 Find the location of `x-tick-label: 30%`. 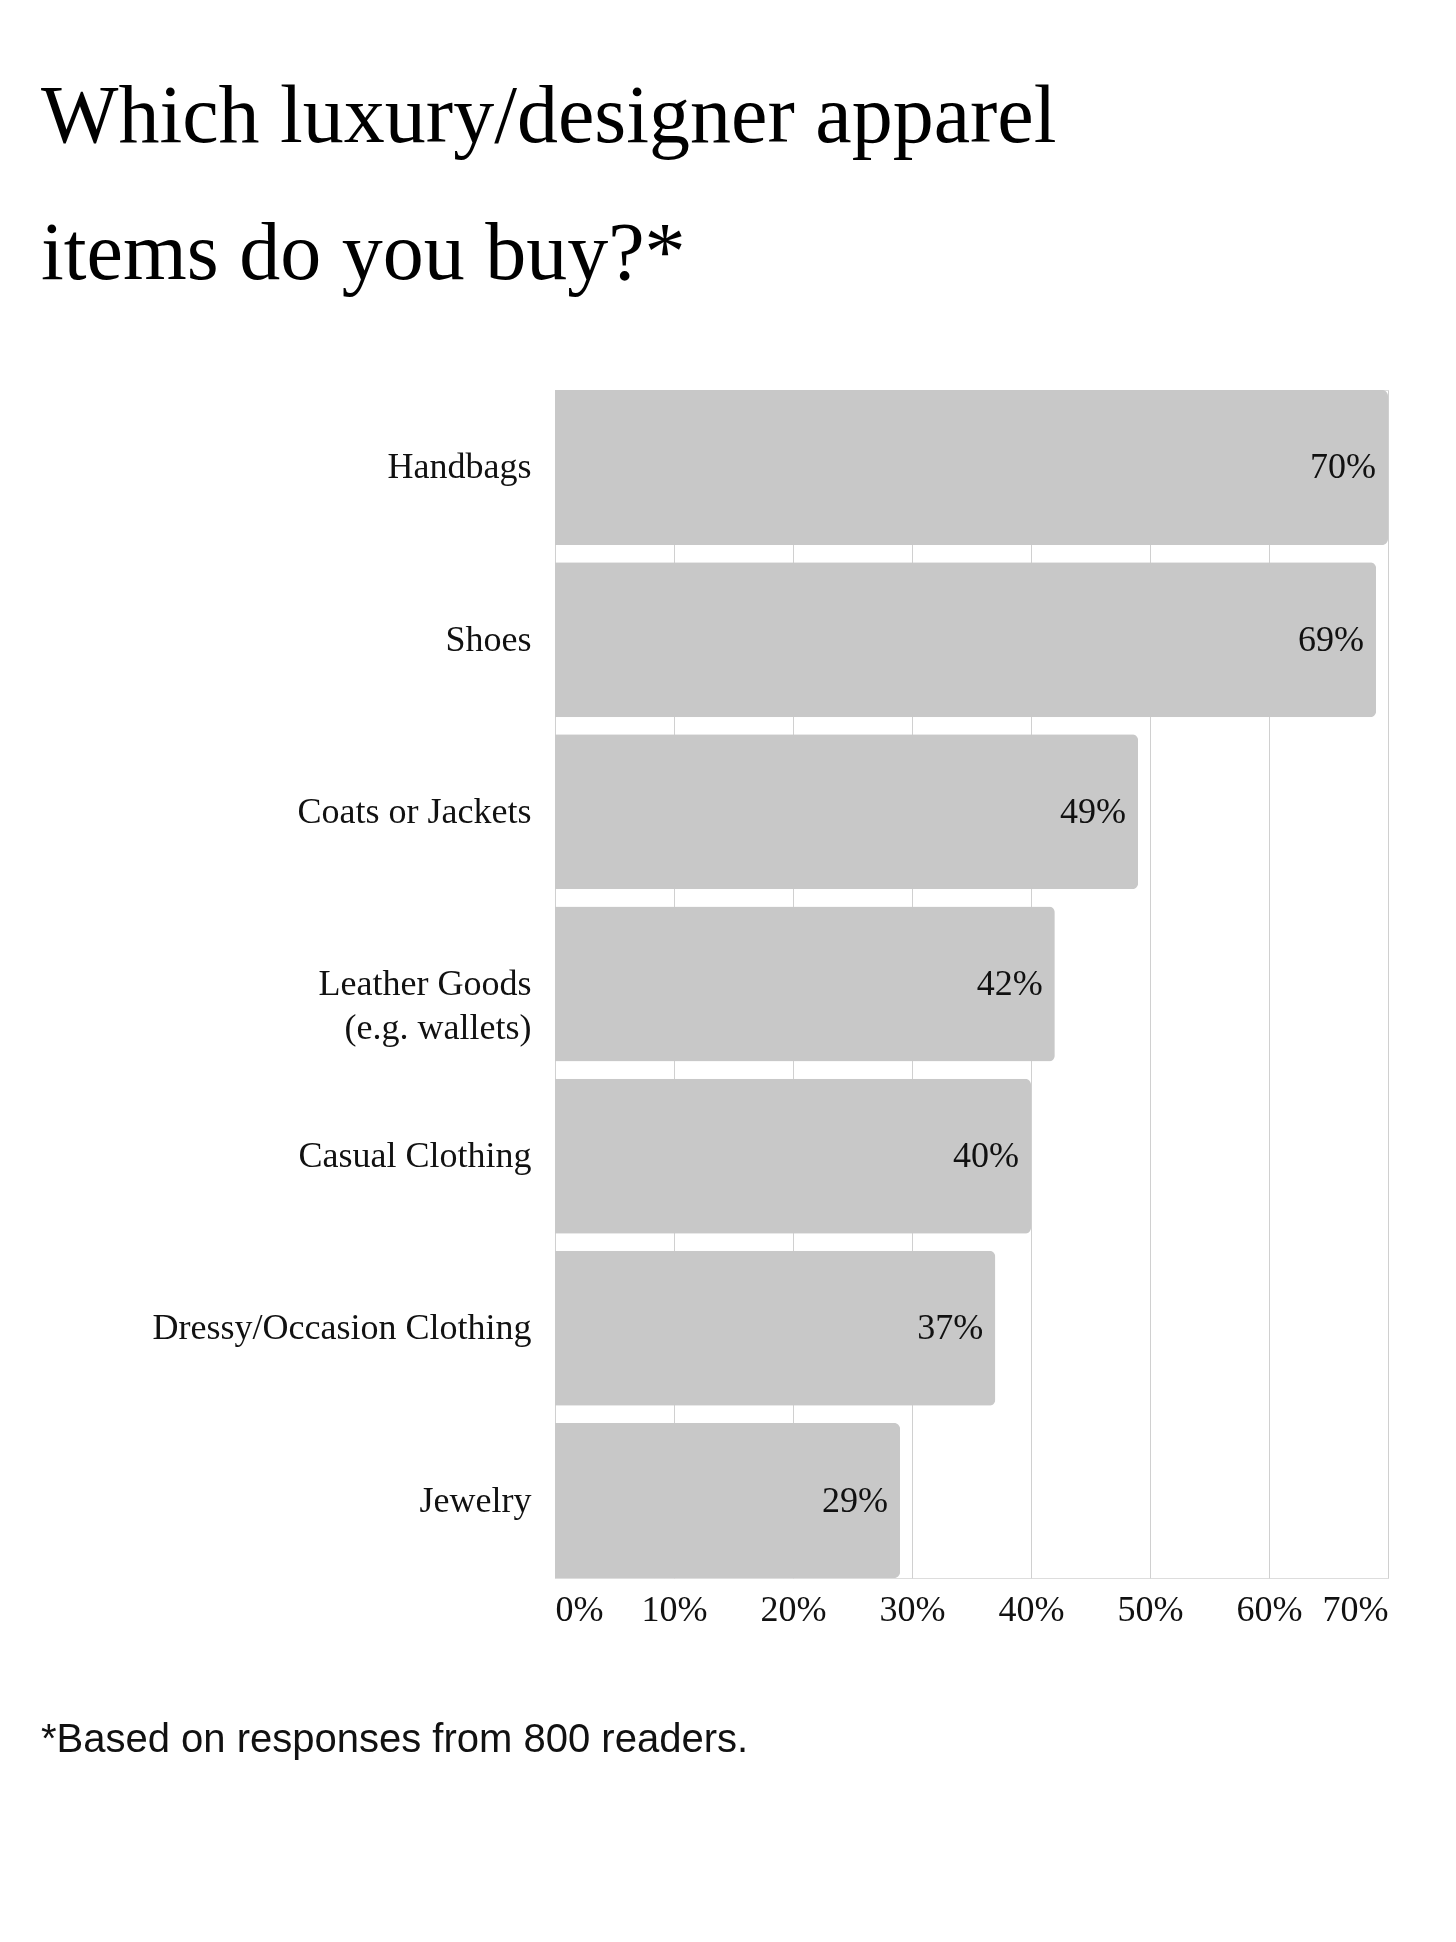

x-tick-label: 30% is located at coordinates (912, 1608).